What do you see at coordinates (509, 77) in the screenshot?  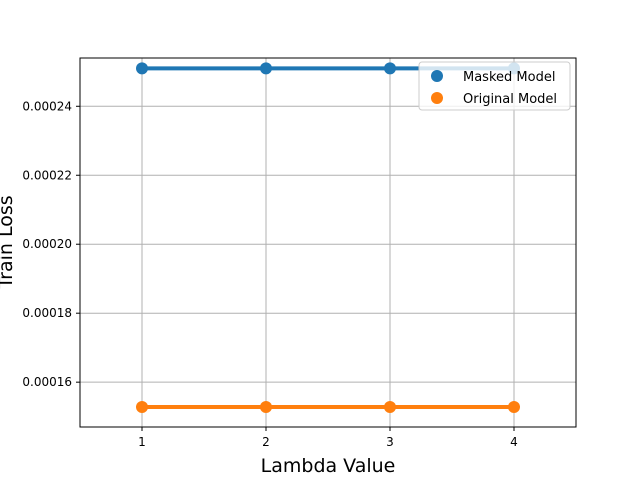 I see `legend-label-0: Masked Model` at bounding box center [509, 77].